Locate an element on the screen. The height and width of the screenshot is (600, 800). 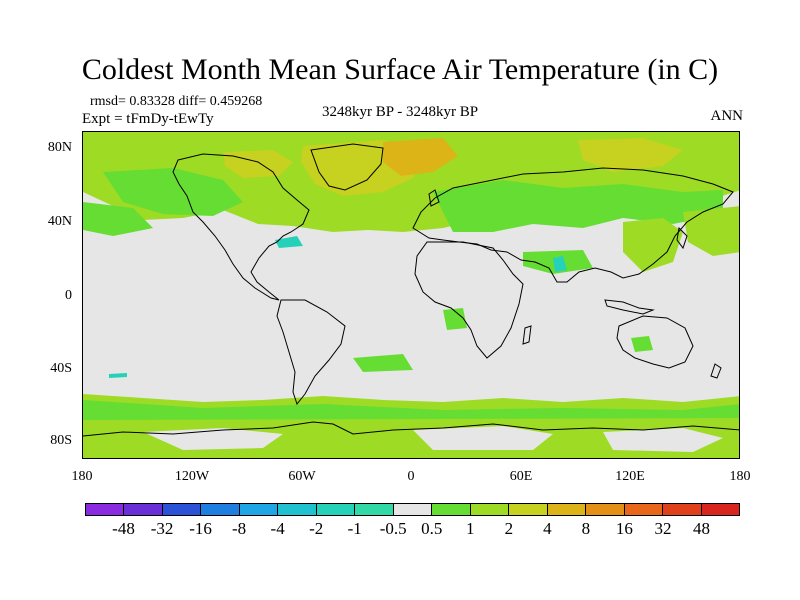
colorbar-label: -2 is located at coordinates (316, 528).